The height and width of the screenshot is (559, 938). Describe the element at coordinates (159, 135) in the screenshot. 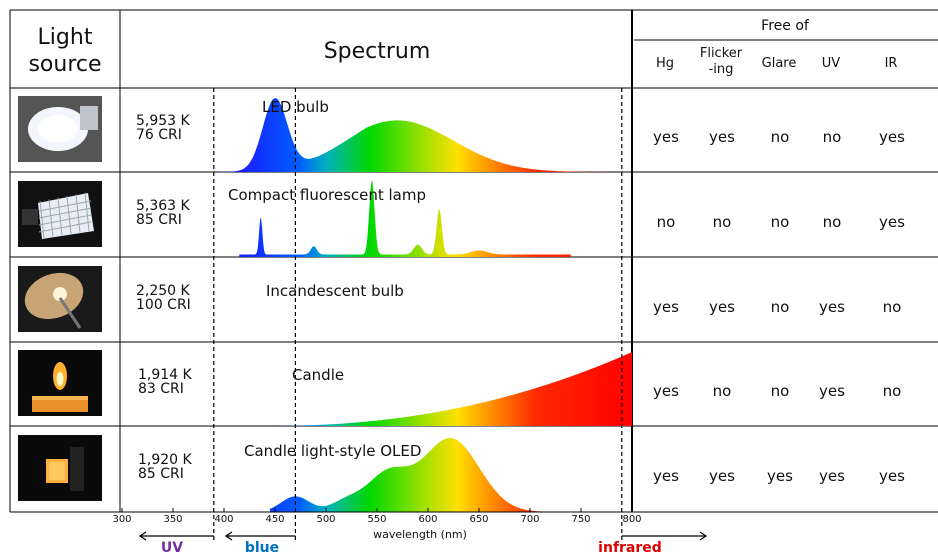

I see `color-rendering-index: 76 CRI` at that location.